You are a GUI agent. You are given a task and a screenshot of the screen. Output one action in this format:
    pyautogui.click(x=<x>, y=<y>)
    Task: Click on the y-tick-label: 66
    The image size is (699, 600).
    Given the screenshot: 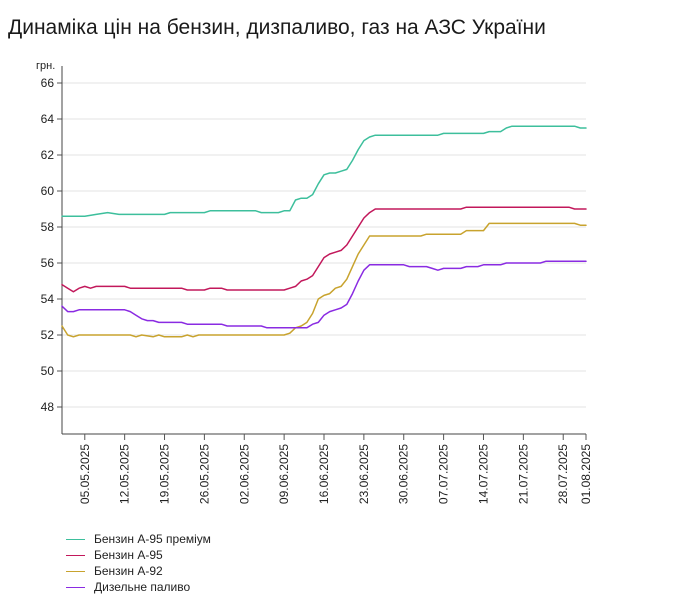 What is the action you would take?
    pyautogui.click(x=48, y=83)
    